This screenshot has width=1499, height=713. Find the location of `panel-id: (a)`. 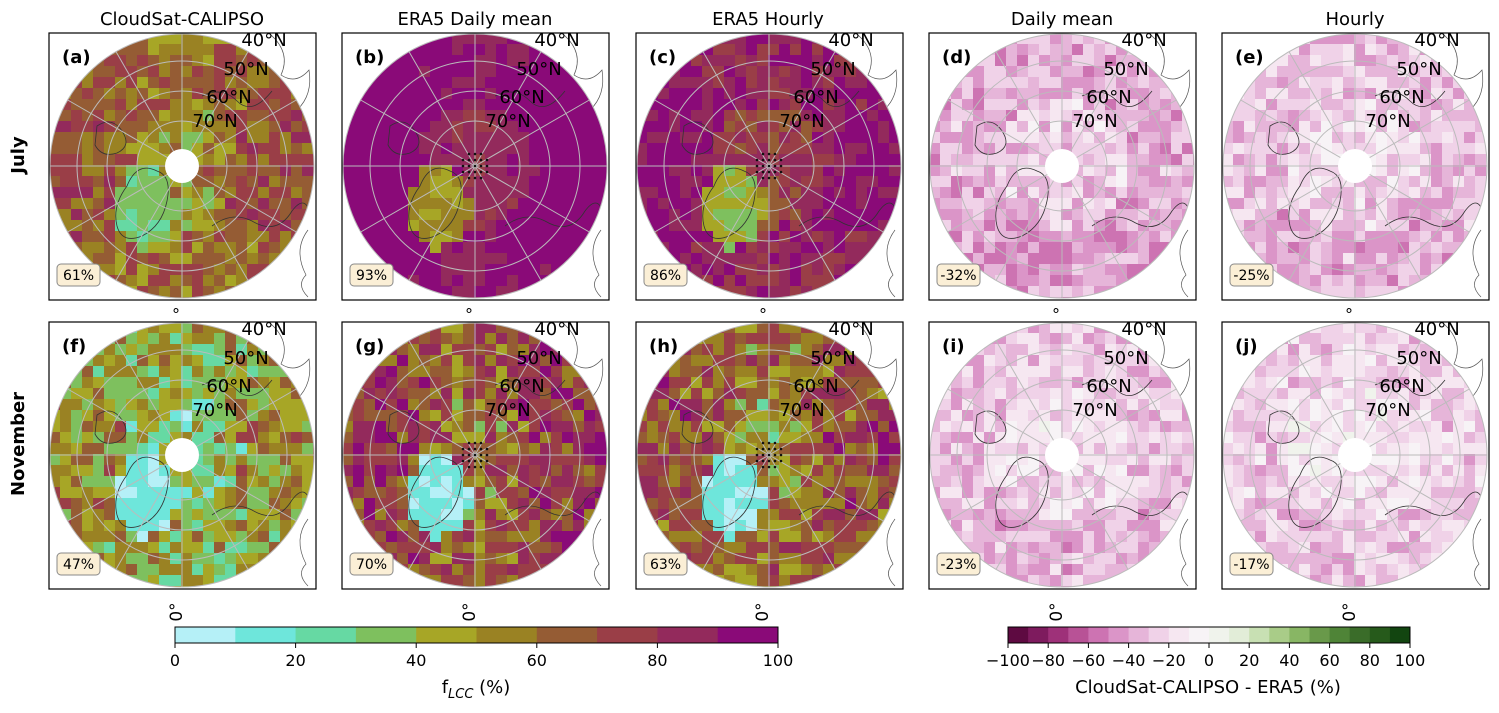

panel-id: (a) is located at coordinates (76, 57).